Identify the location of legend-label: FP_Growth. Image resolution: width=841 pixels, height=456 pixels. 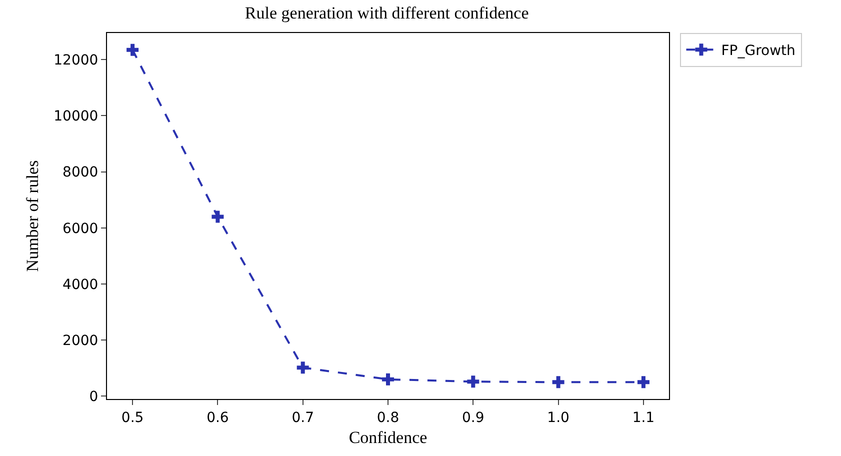
(758, 51).